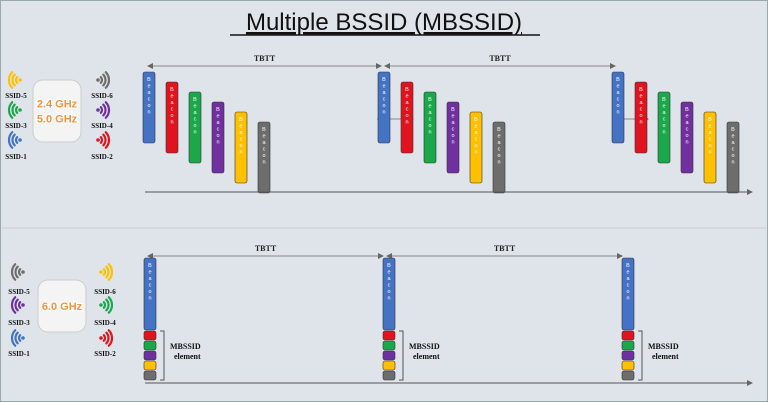 The image size is (768, 402). I want to click on access-point, so click(62, 306).